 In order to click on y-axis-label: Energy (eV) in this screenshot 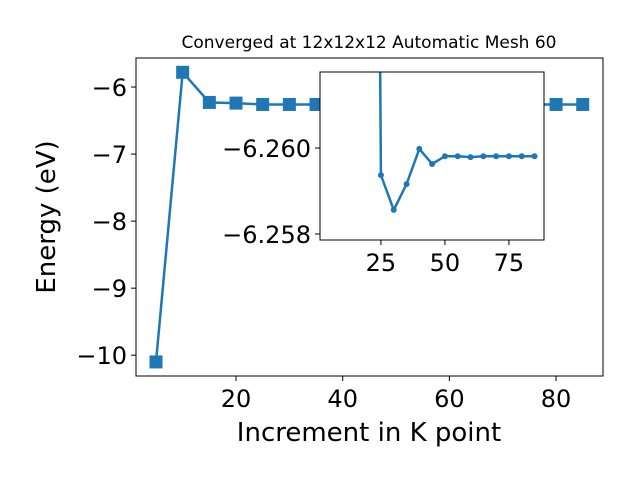, I will do `click(47, 216)`.